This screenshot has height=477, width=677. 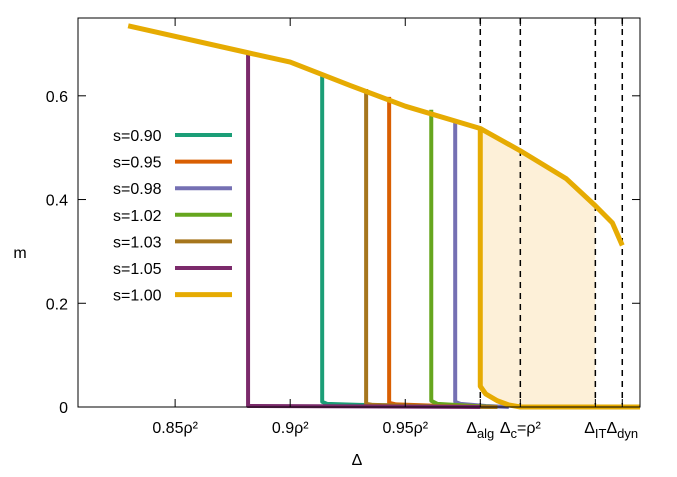 I want to click on x-tick-label-main: 0.9ρ², so click(x=290, y=428).